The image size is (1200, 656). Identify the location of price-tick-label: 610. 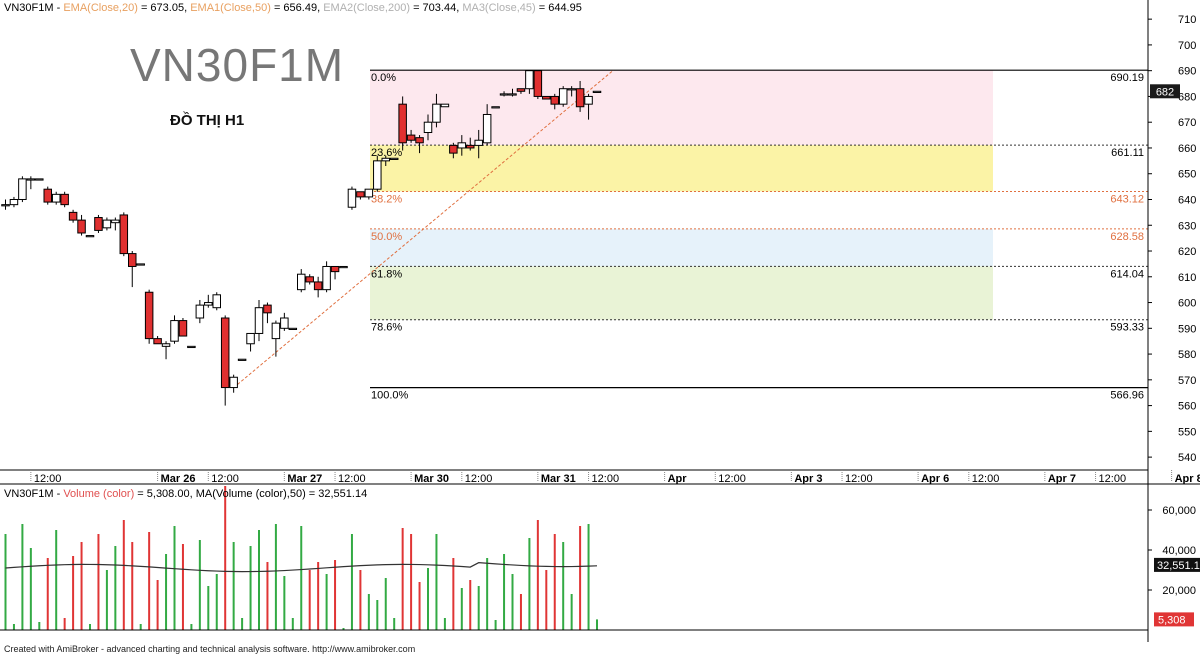
(1187, 278).